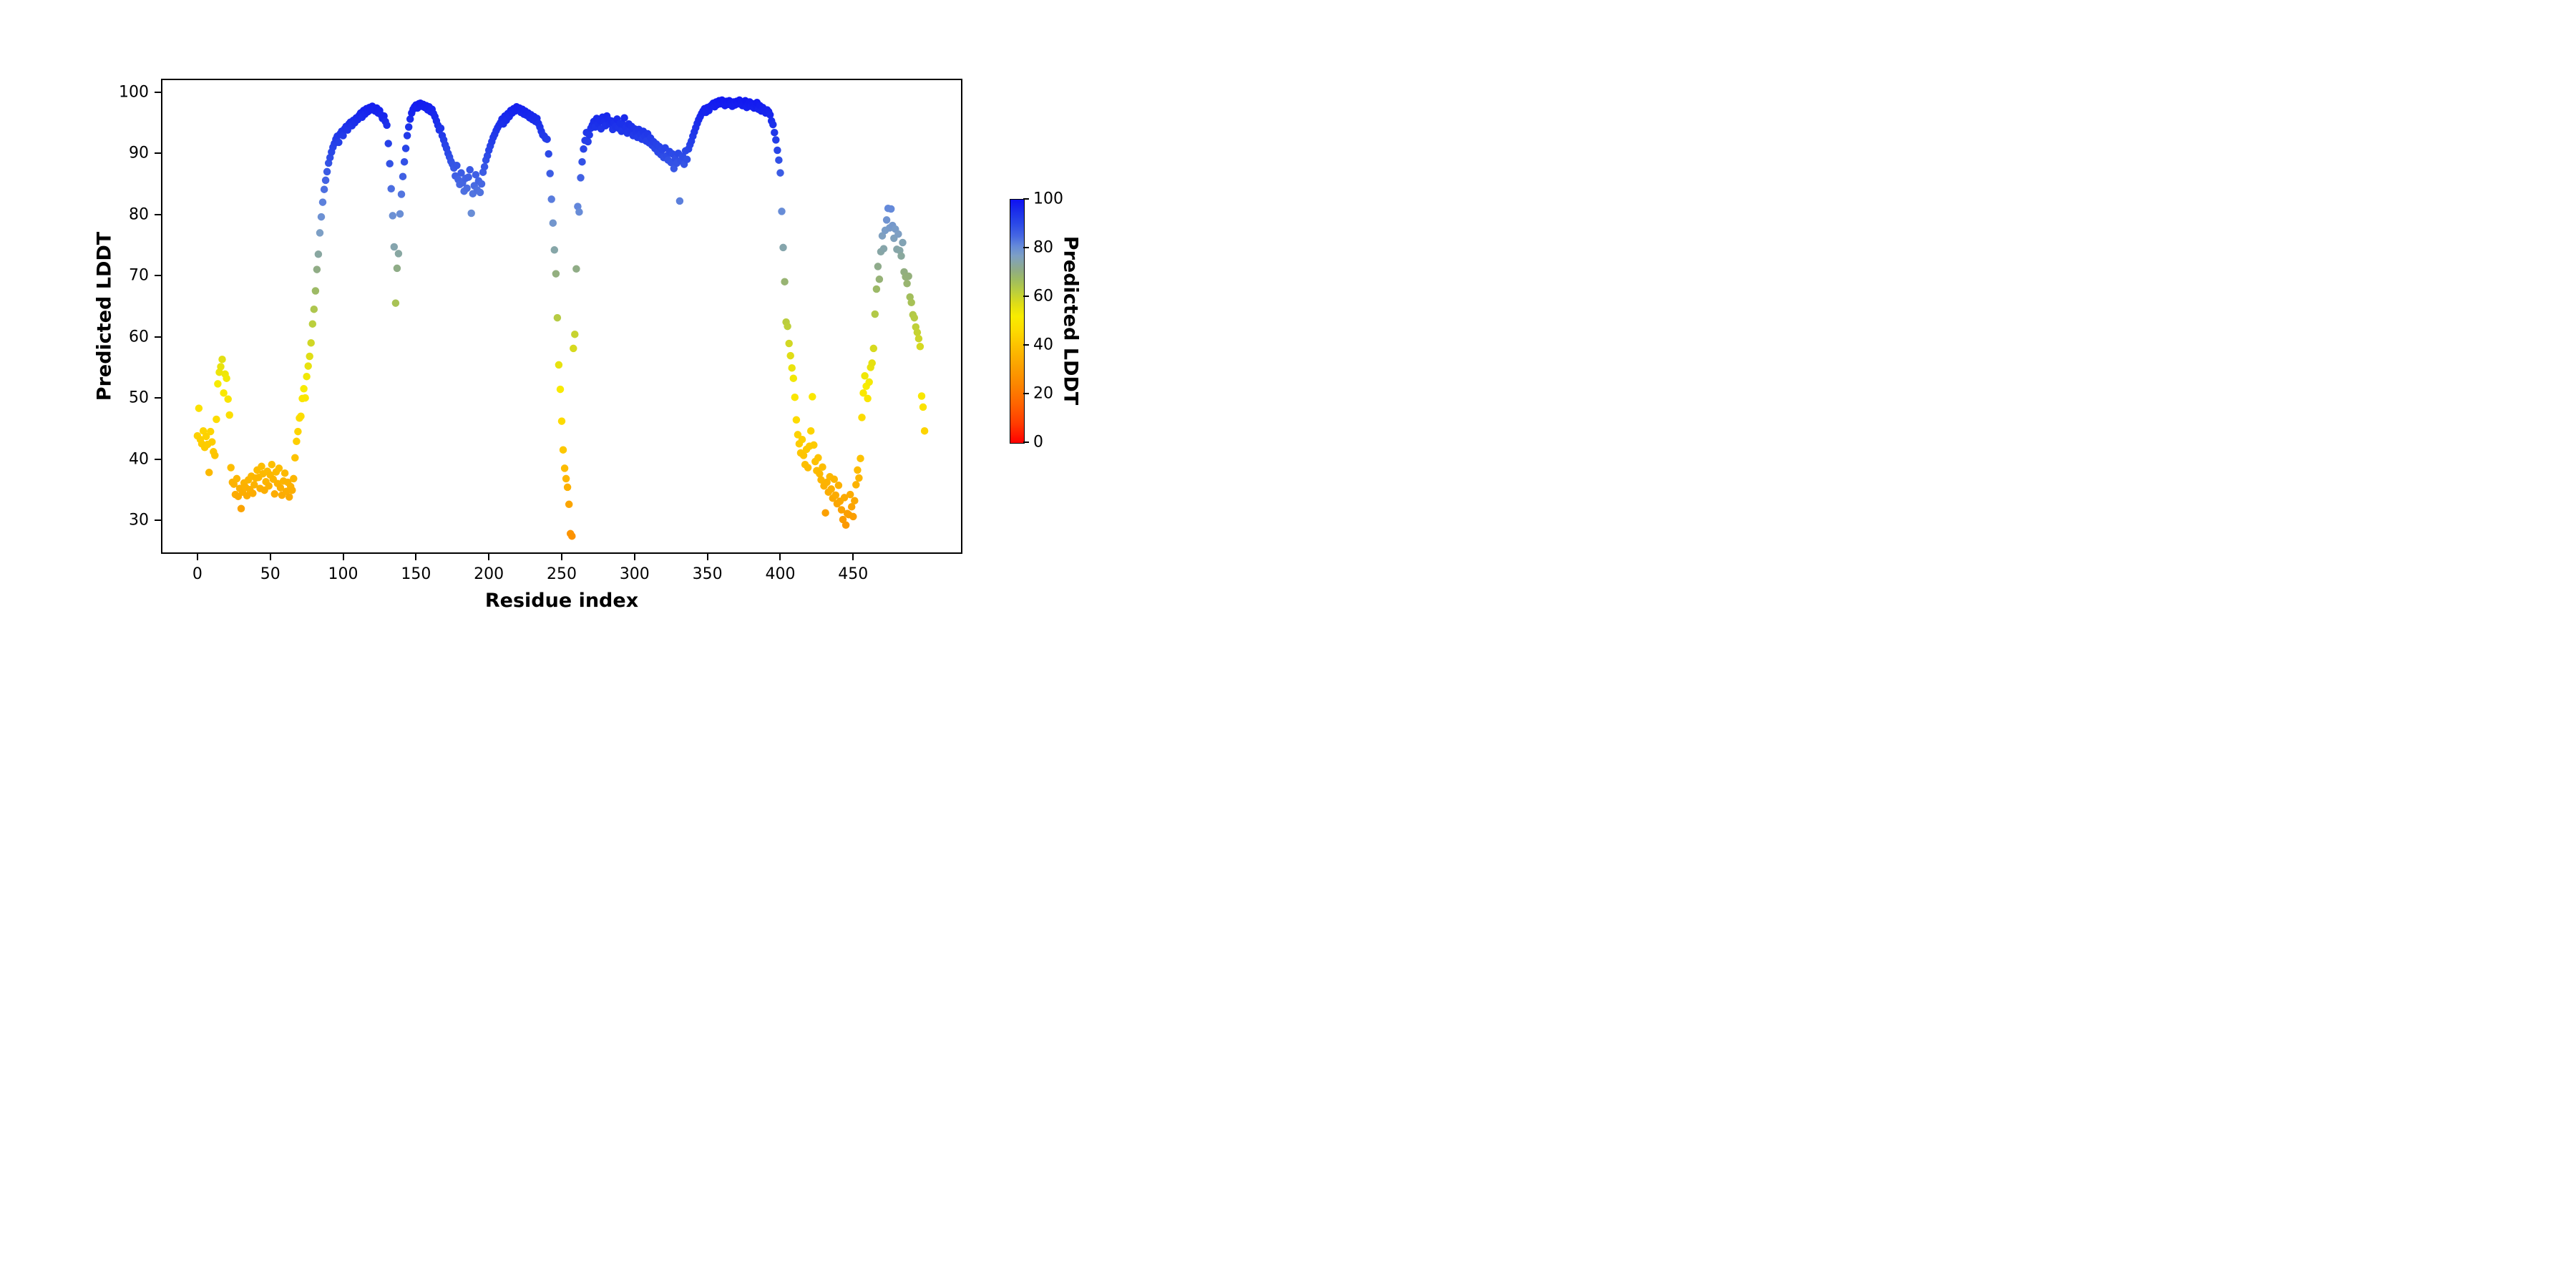 Image resolution: width=2576 pixels, height=1288 pixels. I want to click on x-tick-label: 0, so click(197, 574).